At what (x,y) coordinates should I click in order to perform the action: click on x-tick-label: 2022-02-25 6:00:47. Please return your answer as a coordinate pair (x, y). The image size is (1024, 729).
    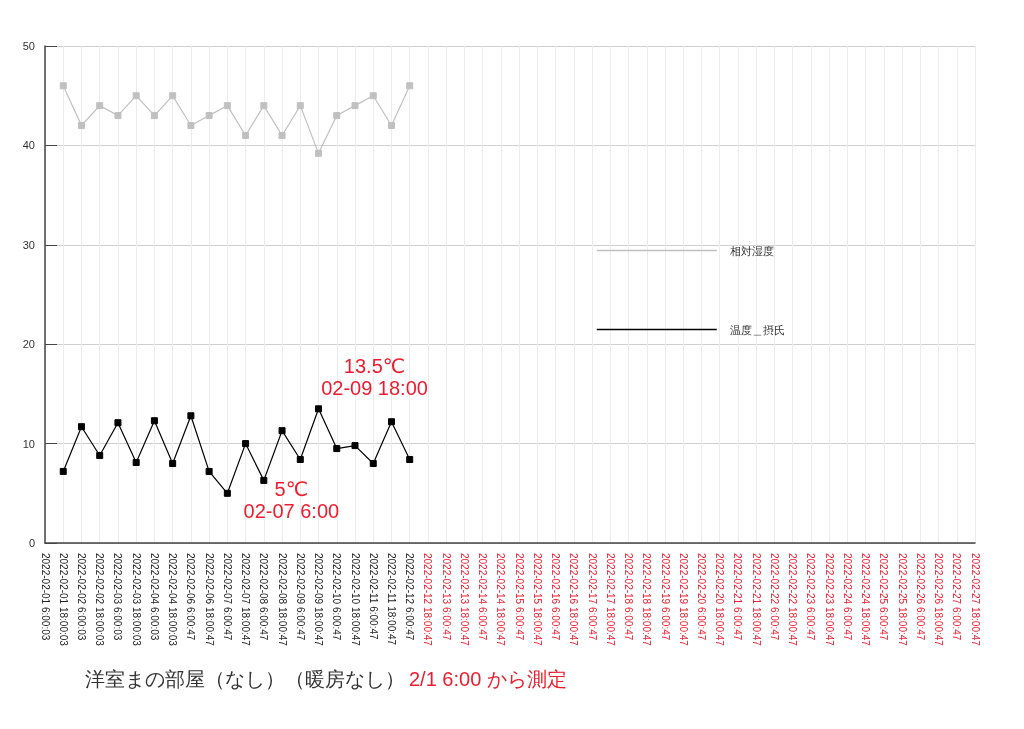
    Looking at the image, I should click on (884, 597).